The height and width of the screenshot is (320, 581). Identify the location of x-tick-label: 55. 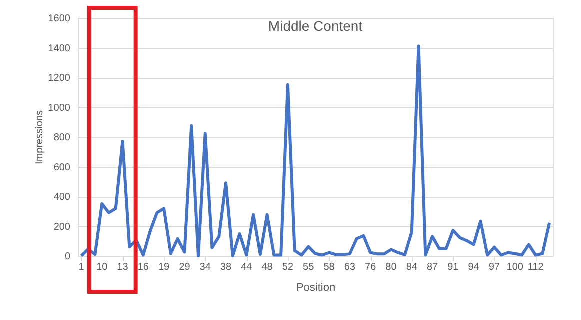
(309, 267).